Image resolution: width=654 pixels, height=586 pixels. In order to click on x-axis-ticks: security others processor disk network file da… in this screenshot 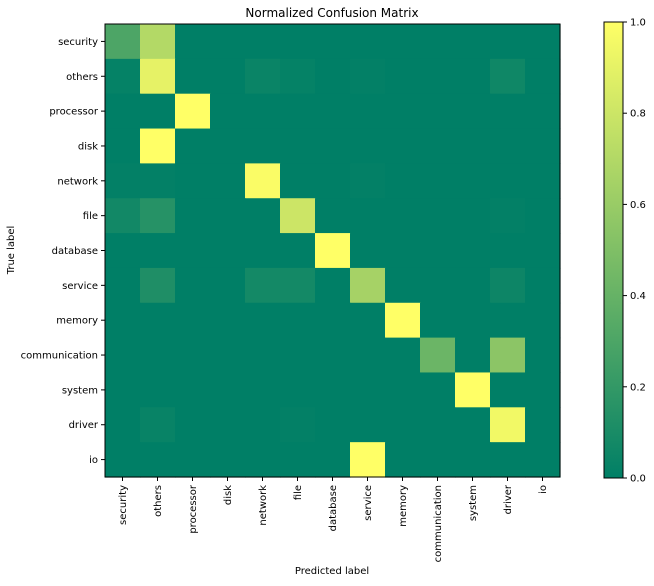, I will do `click(333, 519)`.